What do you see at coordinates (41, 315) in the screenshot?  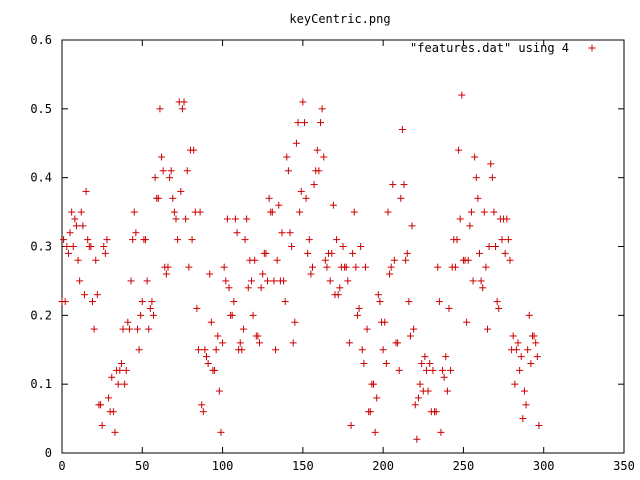 I see `y-tick-label: 0.2` at bounding box center [41, 315].